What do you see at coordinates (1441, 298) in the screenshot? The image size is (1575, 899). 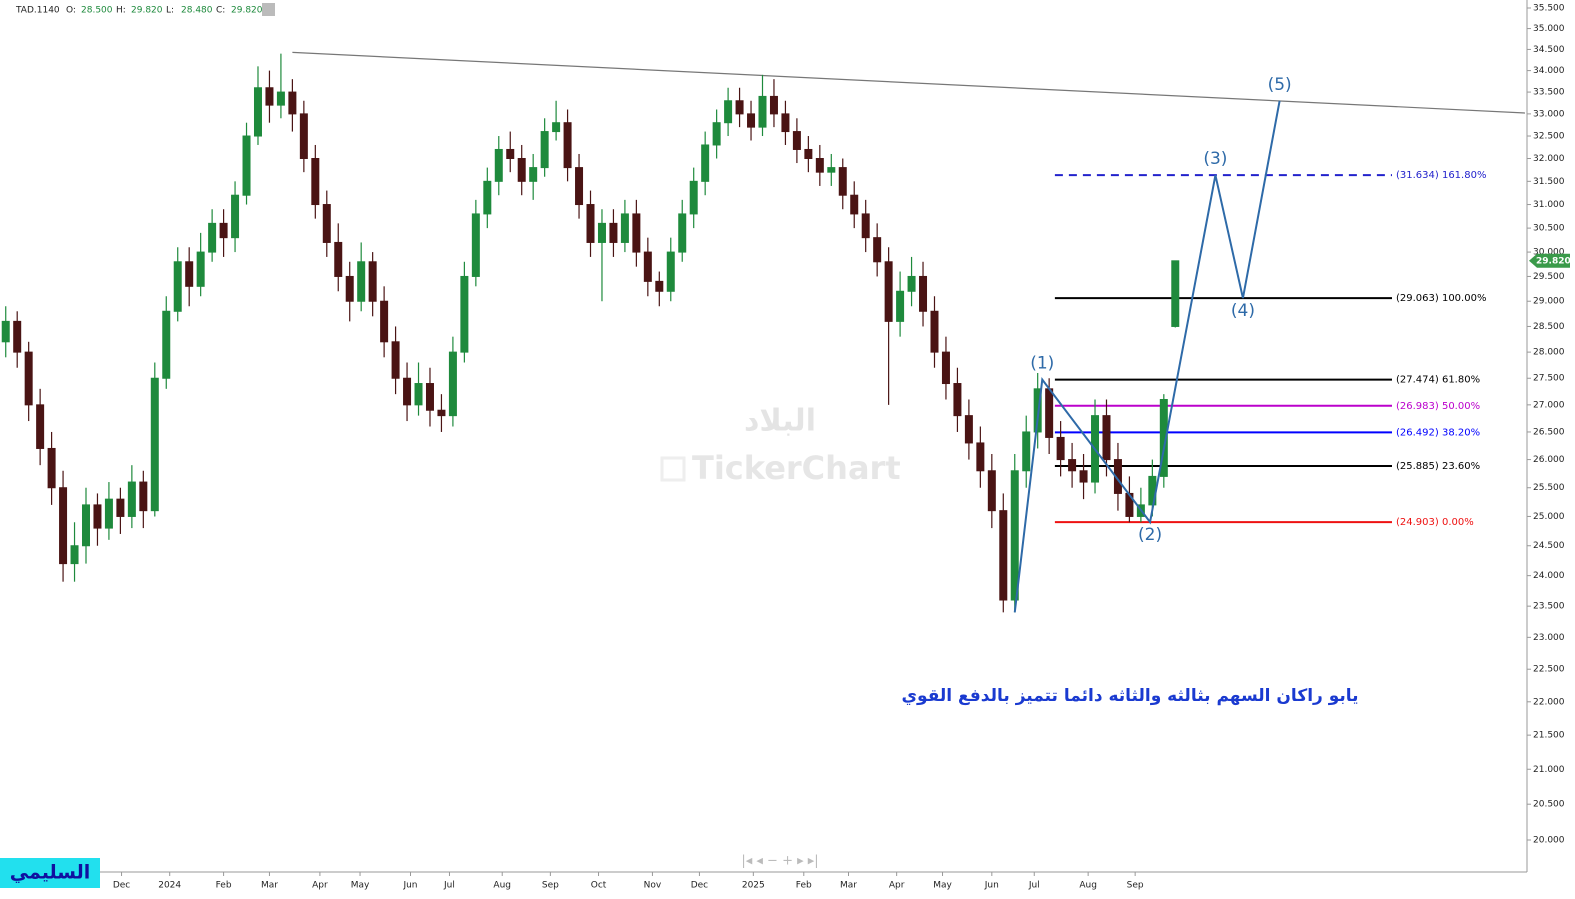 I see `fib-label: (29.063) 100.00%` at bounding box center [1441, 298].